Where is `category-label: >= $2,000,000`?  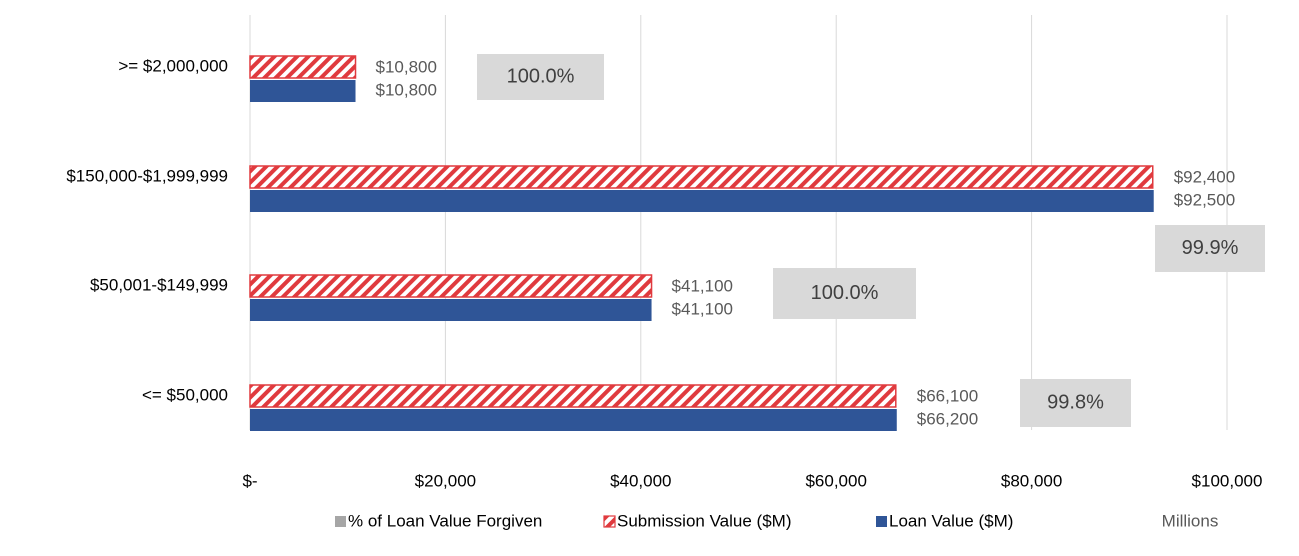
category-label: >= $2,000,000 is located at coordinates (173, 65).